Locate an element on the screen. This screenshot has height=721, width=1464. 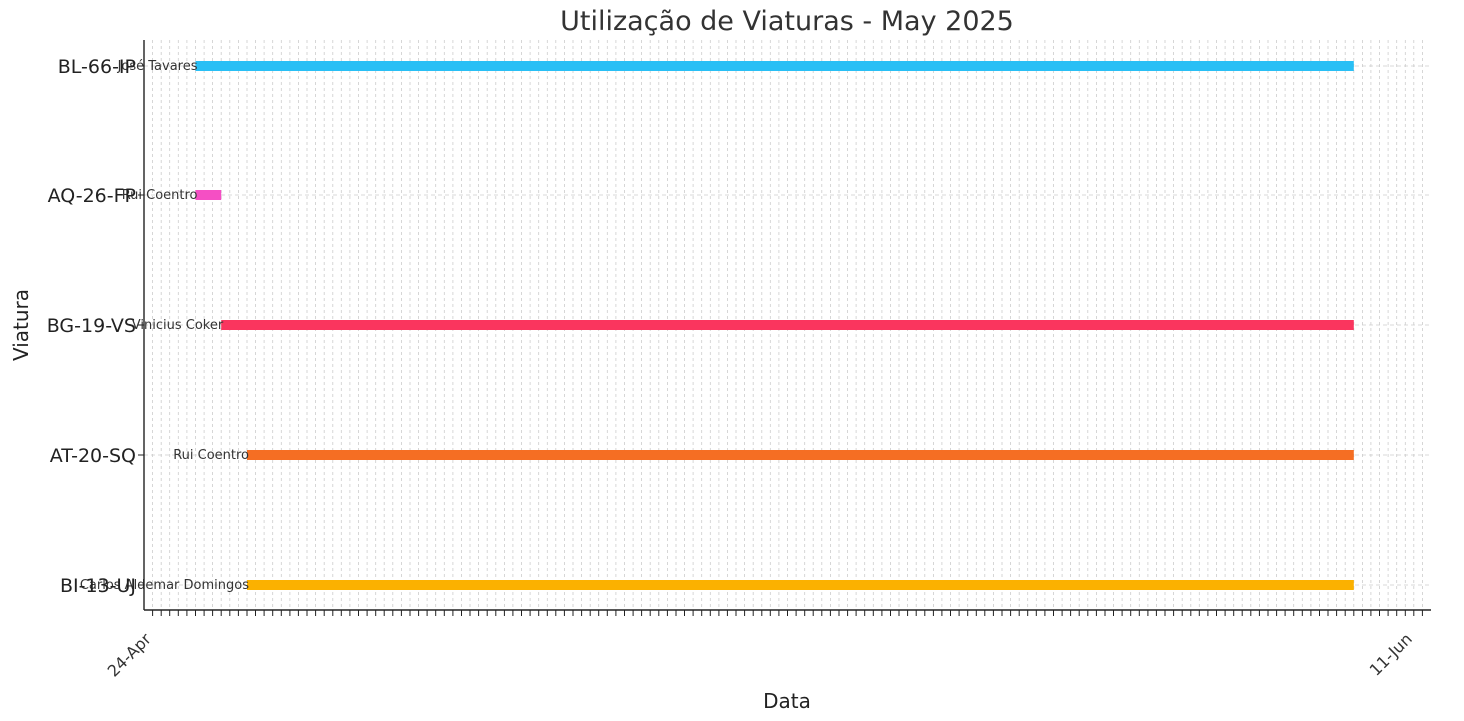
y-tick-label: BI-13-UJ is located at coordinates (98, 586).